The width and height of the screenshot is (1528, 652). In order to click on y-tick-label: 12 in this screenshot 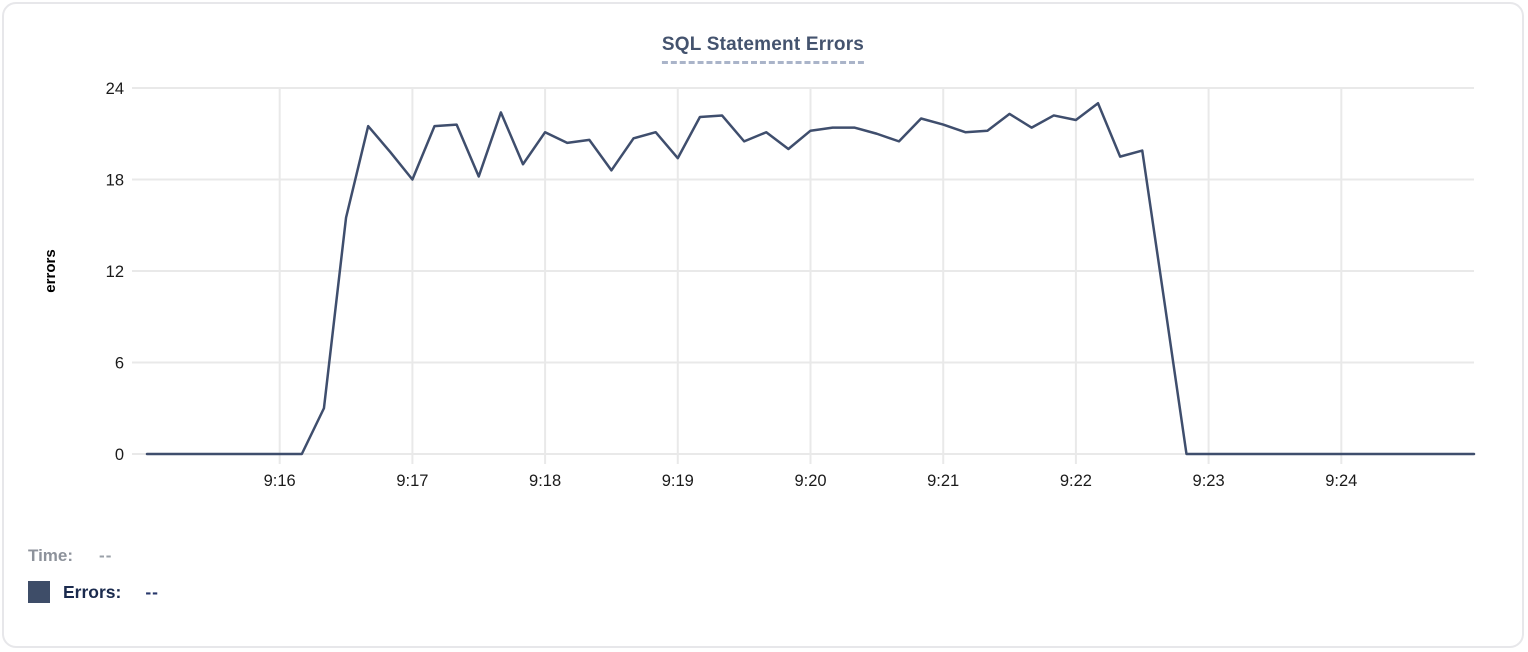, I will do `click(115, 272)`.